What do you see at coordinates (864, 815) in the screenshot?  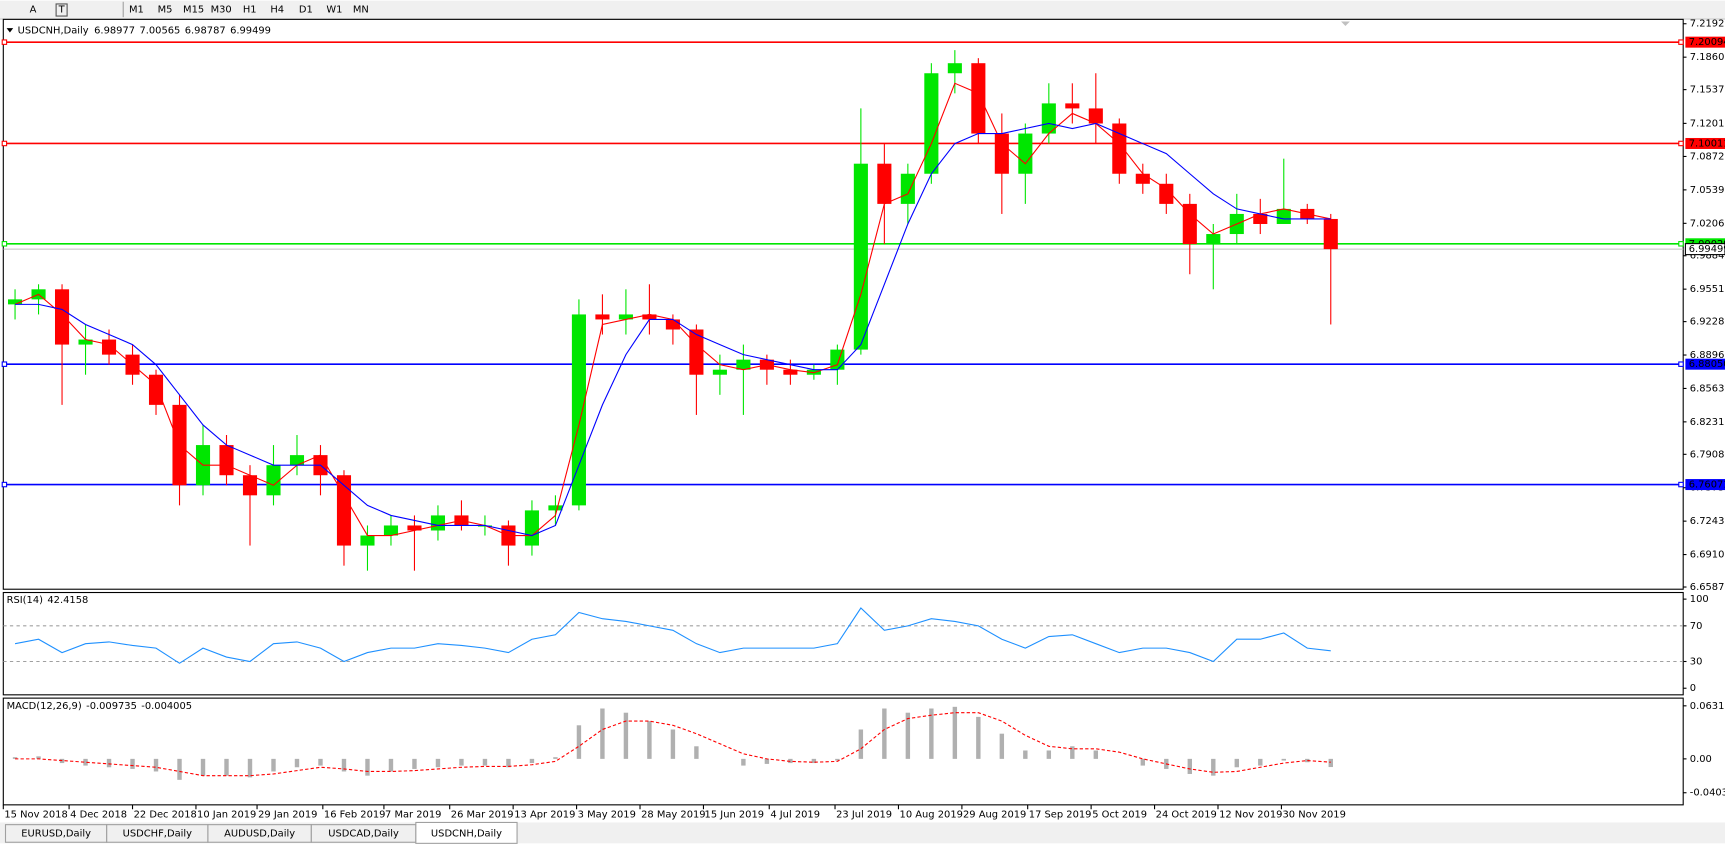 I see `x-tick-label: 23 Jul 2019` at bounding box center [864, 815].